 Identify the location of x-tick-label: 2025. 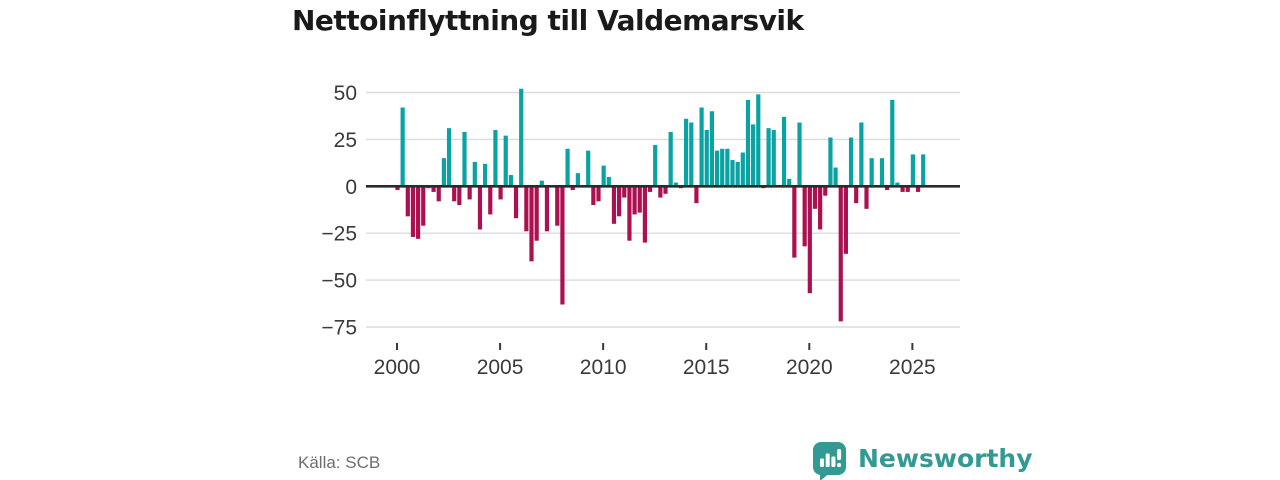
(912, 367).